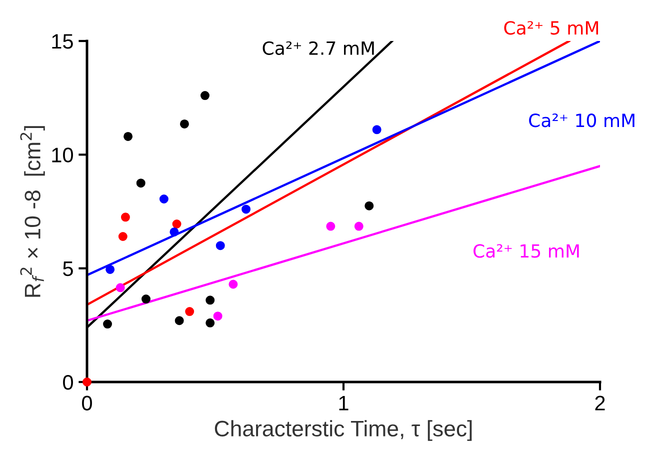  I want to click on text: Ca²⁺ 10 mM, so click(581, 121).